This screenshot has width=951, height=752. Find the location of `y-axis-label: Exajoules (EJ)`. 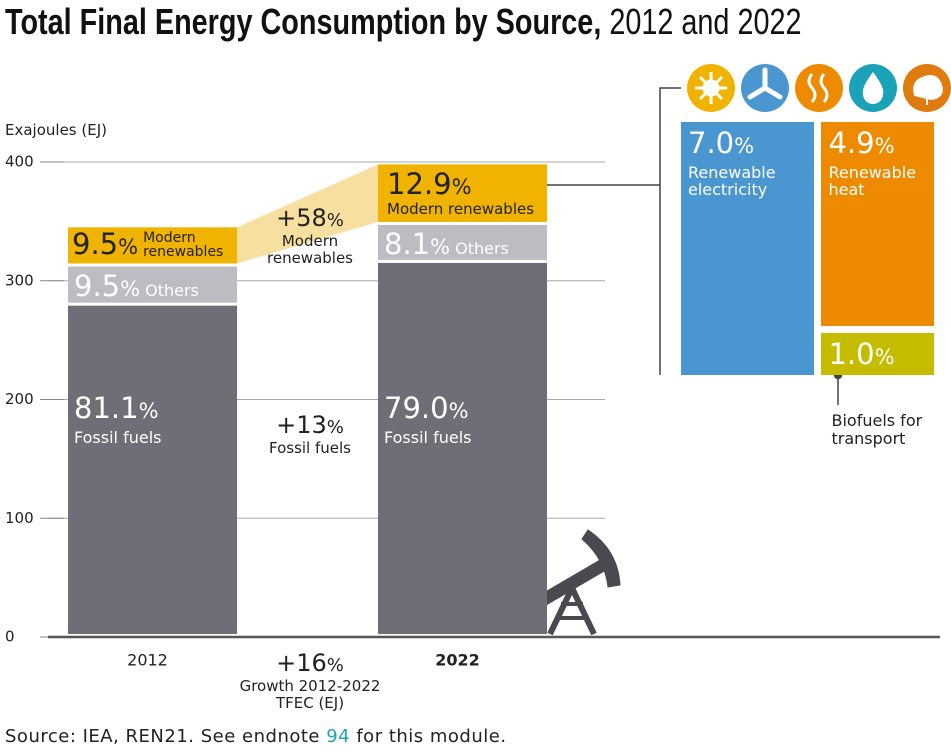

y-axis-label: Exajoules (EJ) is located at coordinates (56, 130).